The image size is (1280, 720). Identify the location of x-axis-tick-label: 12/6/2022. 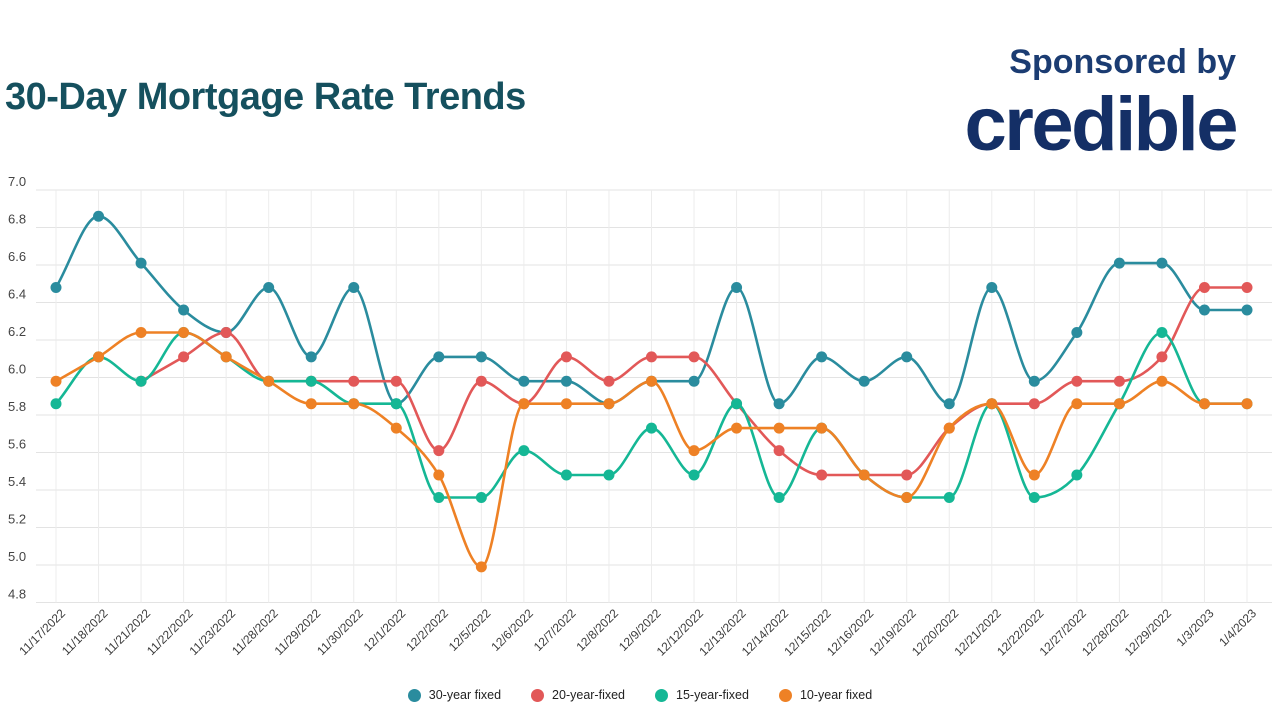
(512, 630).